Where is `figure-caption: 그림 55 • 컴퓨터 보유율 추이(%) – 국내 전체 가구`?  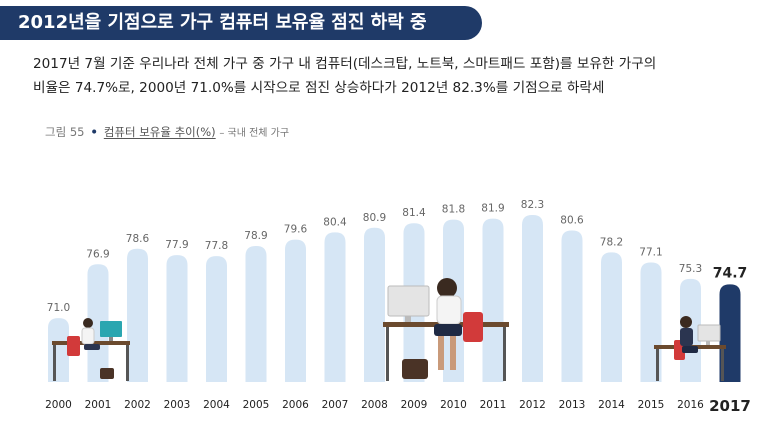
figure-caption: 그림 55 • 컴퓨터 보유율 추이(%) – 국내 전체 가구 is located at coordinates (167, 132).